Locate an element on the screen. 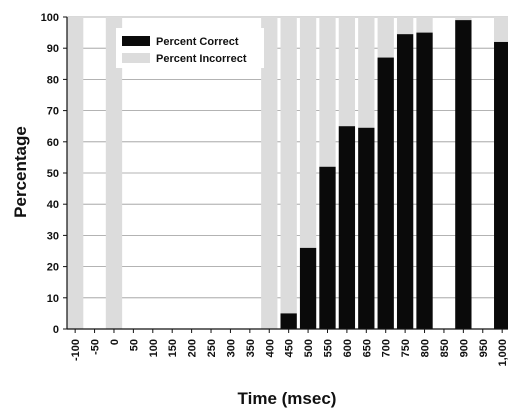 This screenshot has width=508, height=413. y-tick-label: 20 is located at coordinates (53, 268).